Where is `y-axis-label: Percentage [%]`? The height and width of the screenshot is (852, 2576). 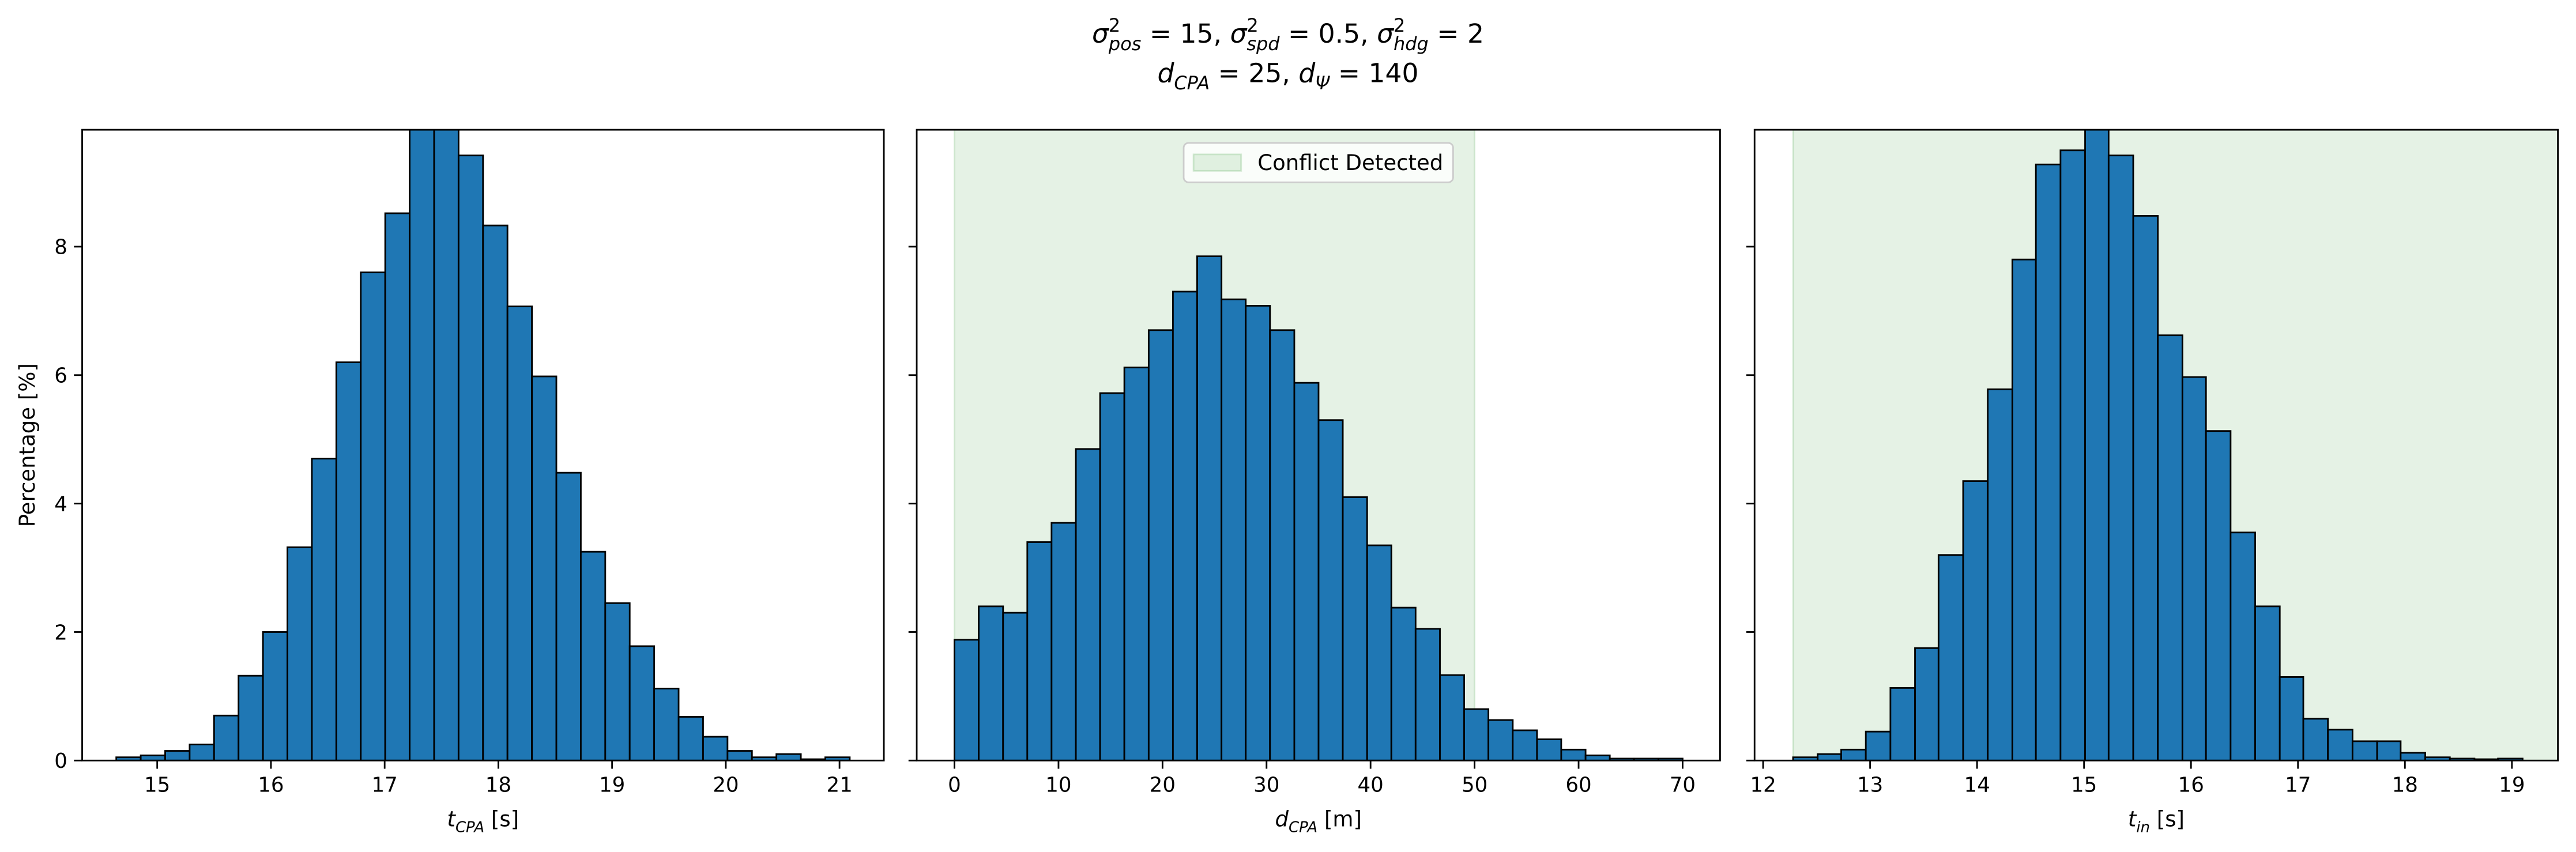 y-axis-label: Percentage [%] is located at coordinates (27, 445).